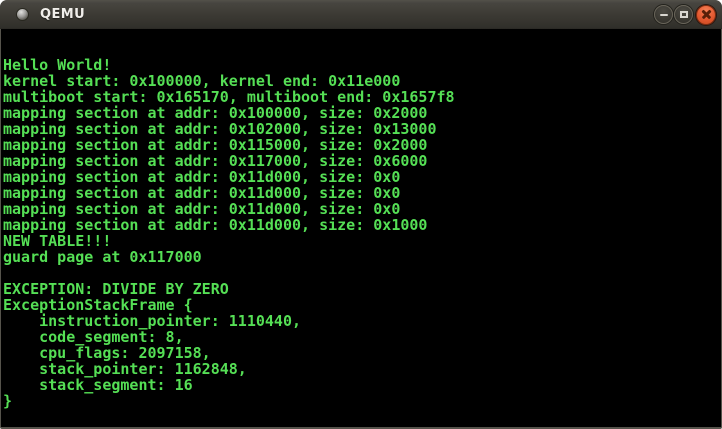  I want to click on window-menu-orb-icon, so click(22, 14).